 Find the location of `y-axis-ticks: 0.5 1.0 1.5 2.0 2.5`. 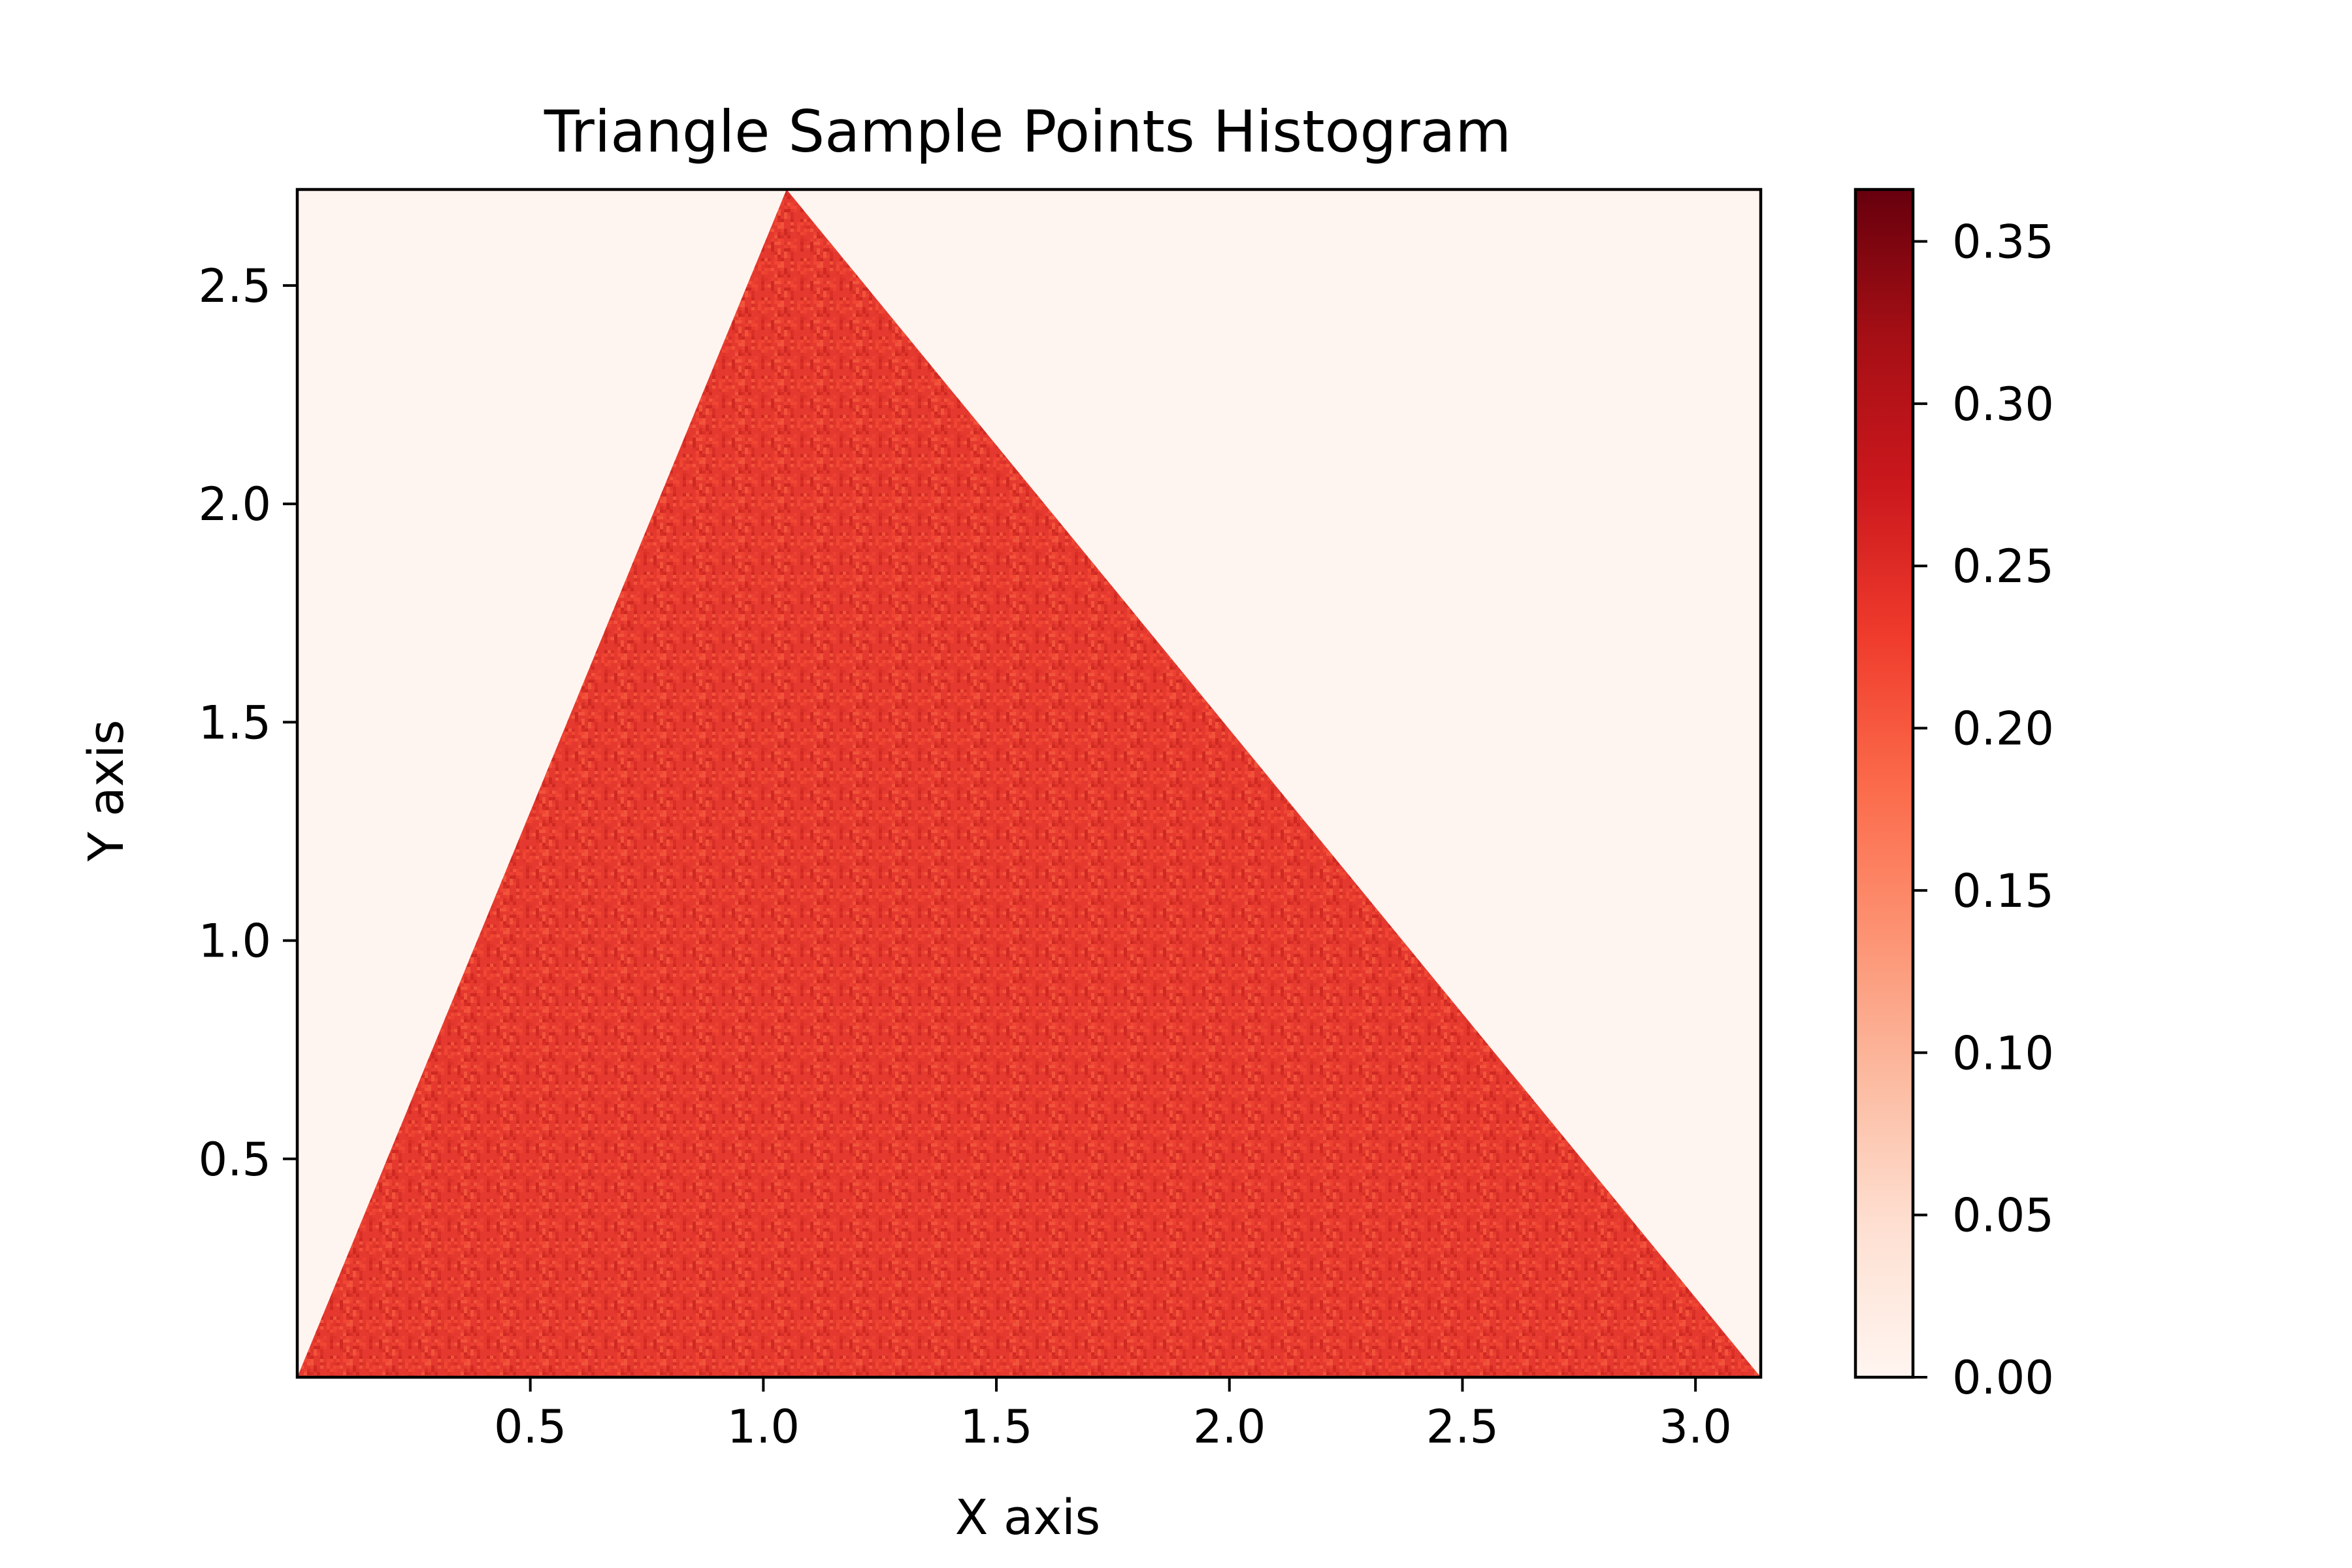

y-axis-ticks: 0.5 1.0 1.5 2.0 2.5 is located at coordinates (248, 722).